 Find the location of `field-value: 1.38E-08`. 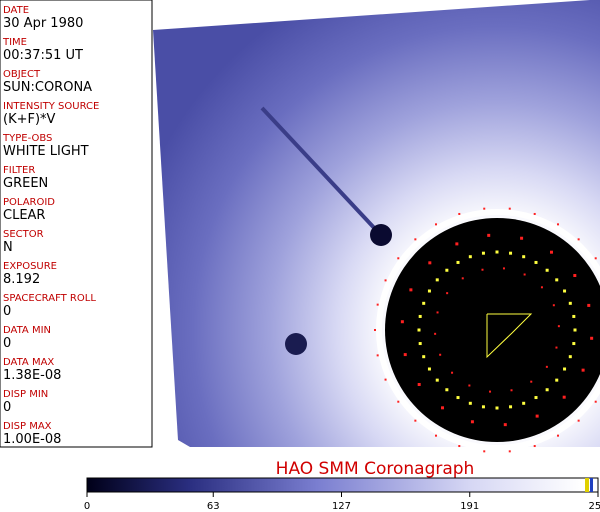

field-value: 1.38E-08 is located at coordinates (32, 375).